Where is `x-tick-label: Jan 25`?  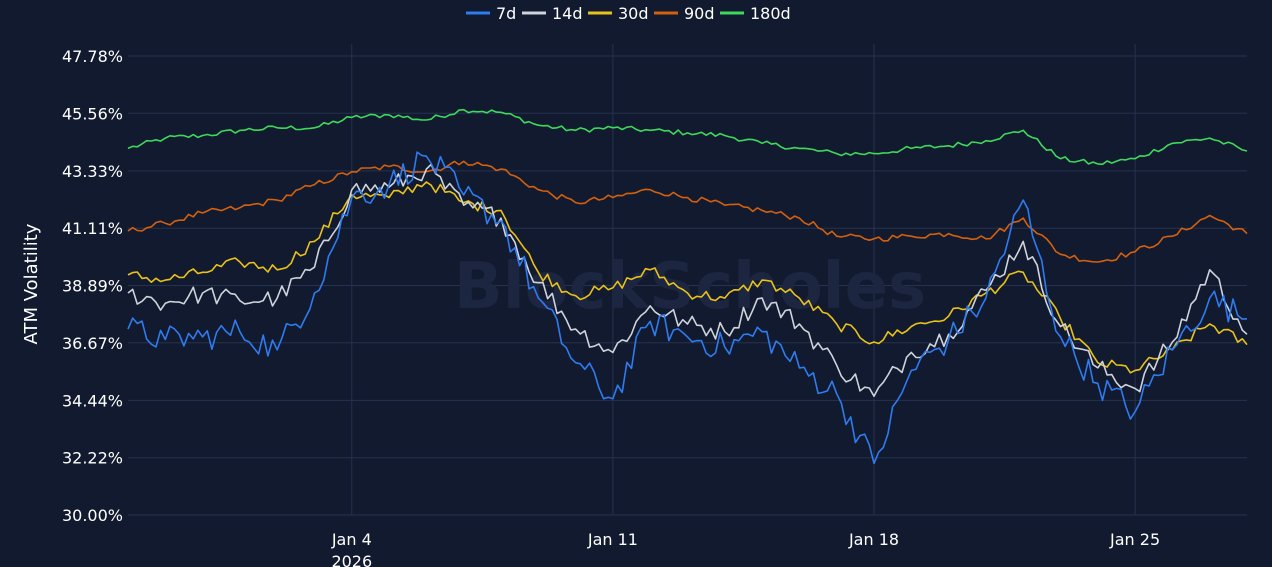
x-tick-label: Jan 25 is located at coordinates (1134, 539).